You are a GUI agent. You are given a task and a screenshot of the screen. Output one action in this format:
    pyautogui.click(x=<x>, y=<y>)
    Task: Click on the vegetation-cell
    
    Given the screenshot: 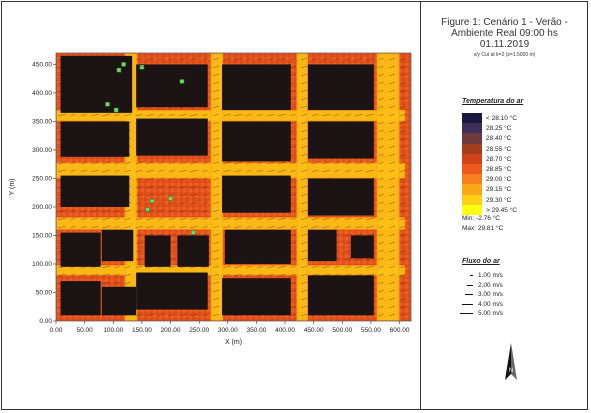 What is the action you would take?
    pyautogui.click(x=182, y=81)
    